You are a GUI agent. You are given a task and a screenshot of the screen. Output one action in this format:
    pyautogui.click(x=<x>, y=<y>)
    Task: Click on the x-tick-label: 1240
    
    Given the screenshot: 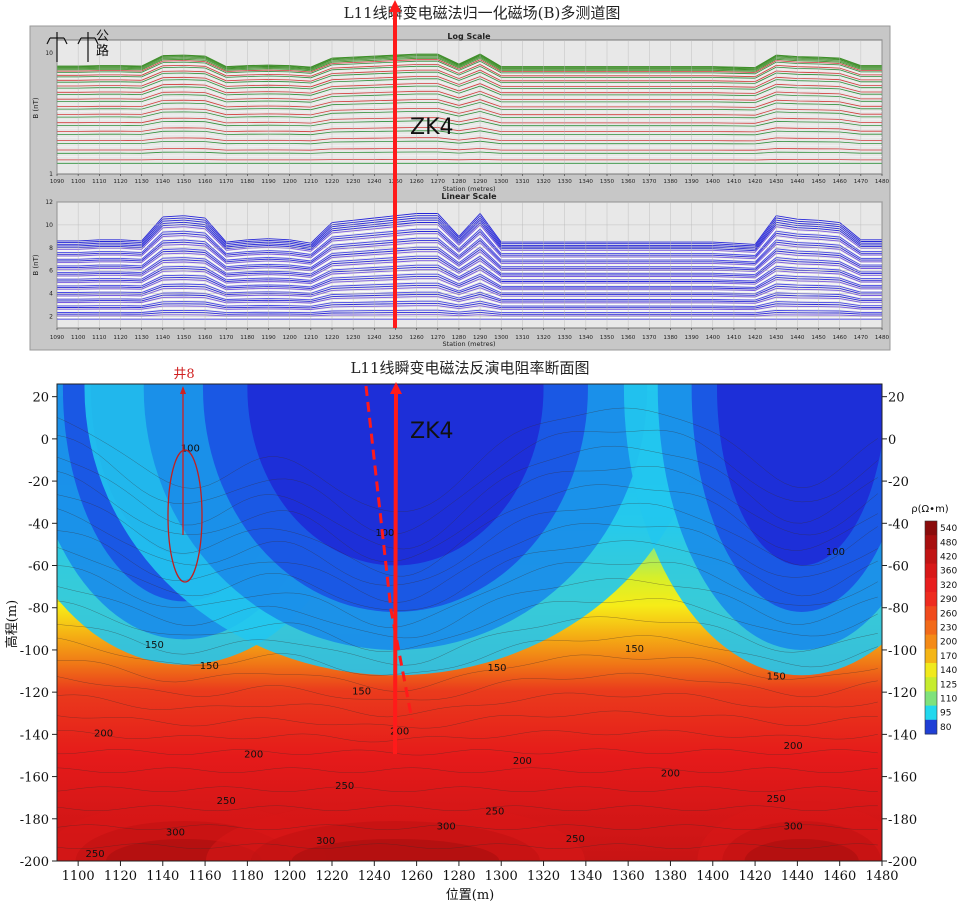 What is the action you would take?
    pyautogui.click(x=374, y=876)
    